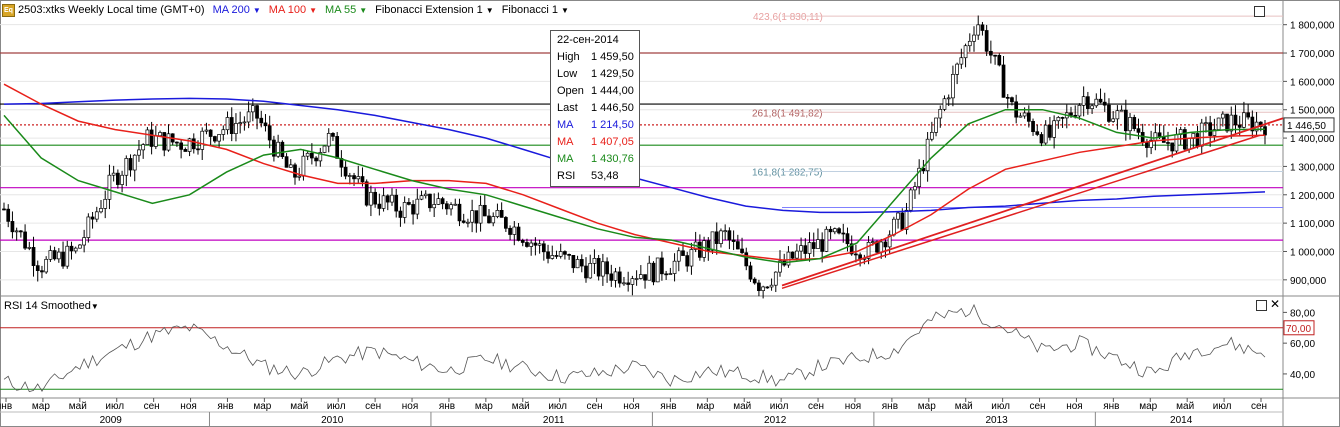  I want to click on last-price-label: 1 446,50, so click(1306, 126).